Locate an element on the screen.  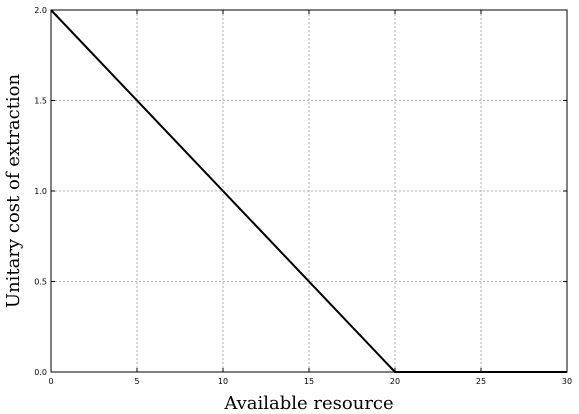
y-tick-label: 2.0 is located at coordinates (40, 10).